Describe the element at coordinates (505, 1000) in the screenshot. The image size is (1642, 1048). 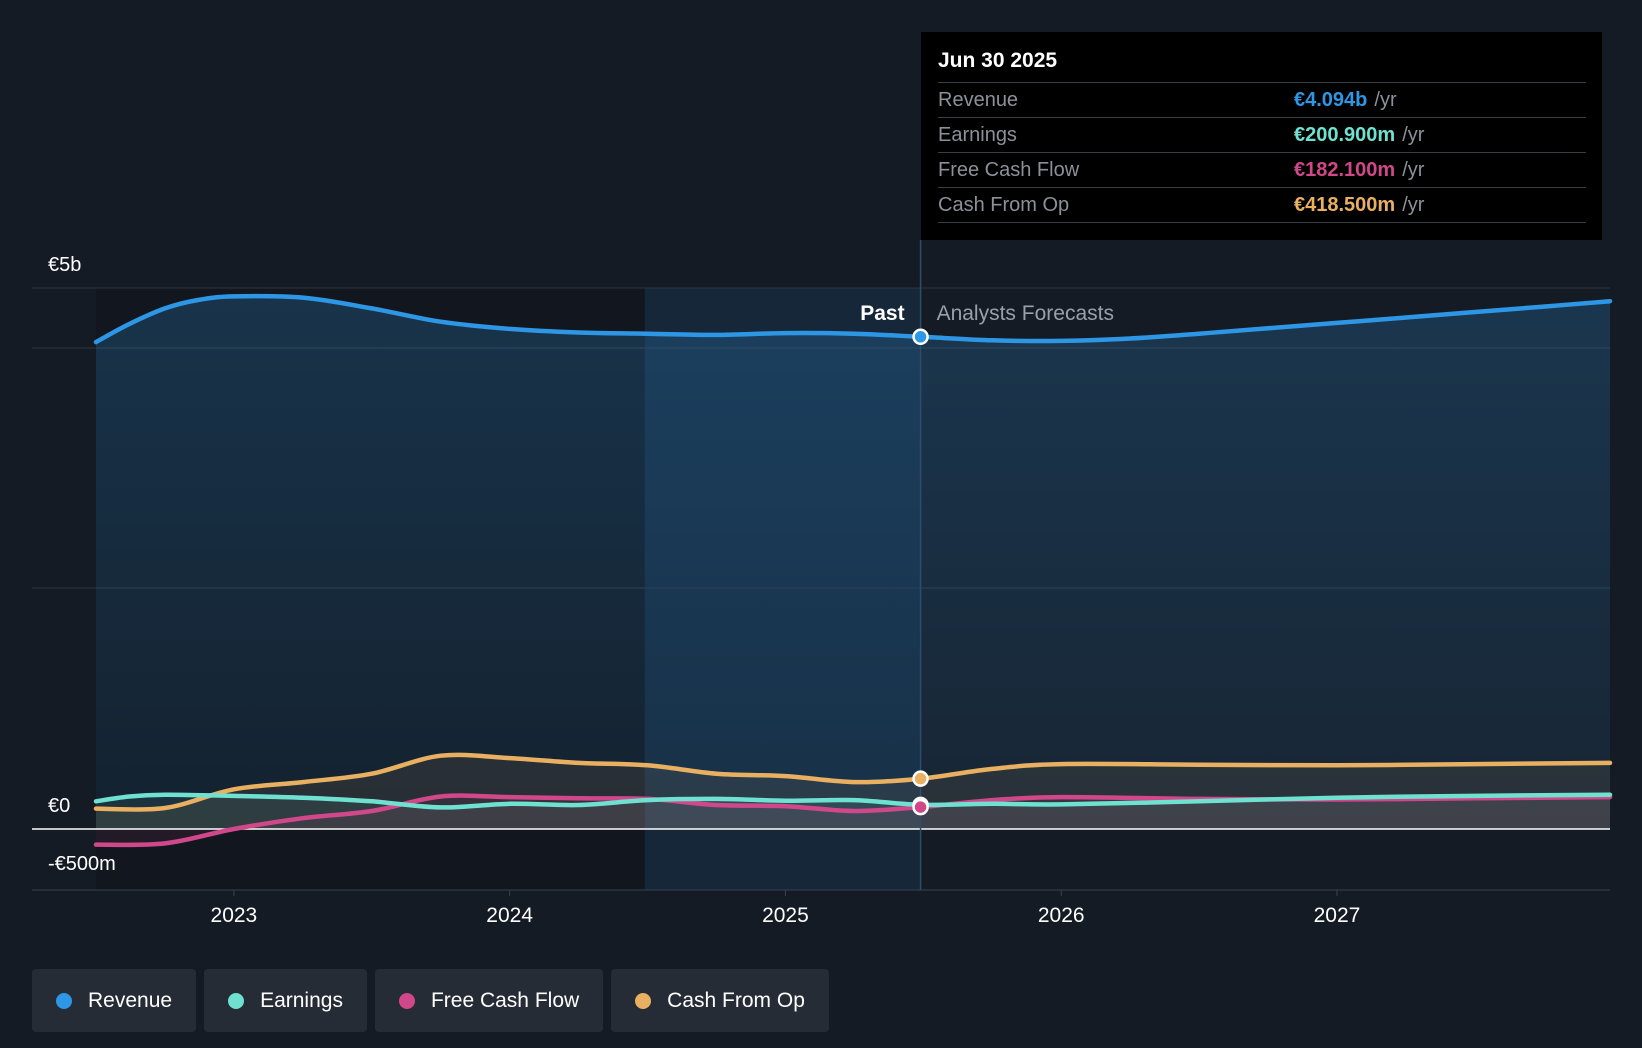
I see `legend-label: Free Cash Flow` at that location.